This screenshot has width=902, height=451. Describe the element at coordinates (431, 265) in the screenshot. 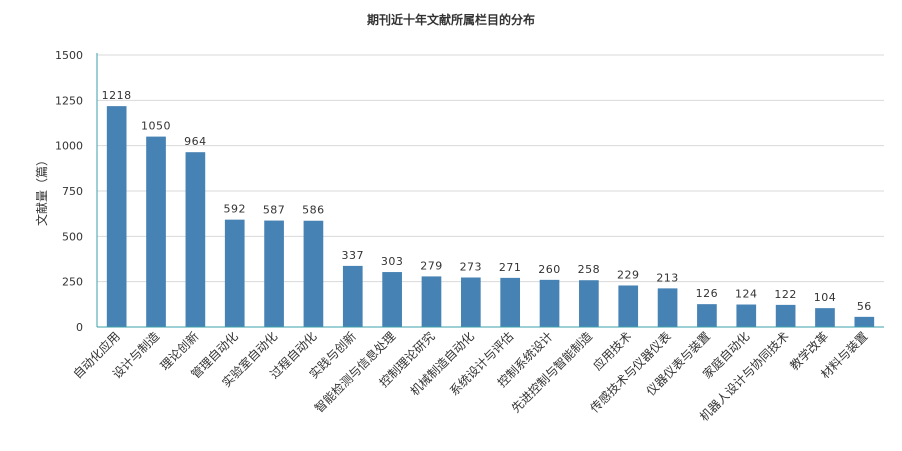

I see `data-label: 279` at that location.